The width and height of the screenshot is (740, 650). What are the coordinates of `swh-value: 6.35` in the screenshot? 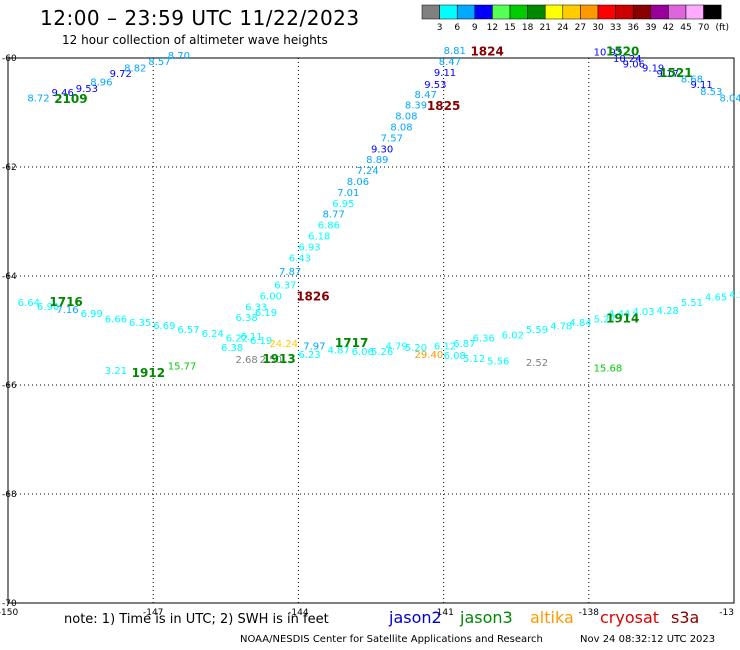 It's located at (140, 323).